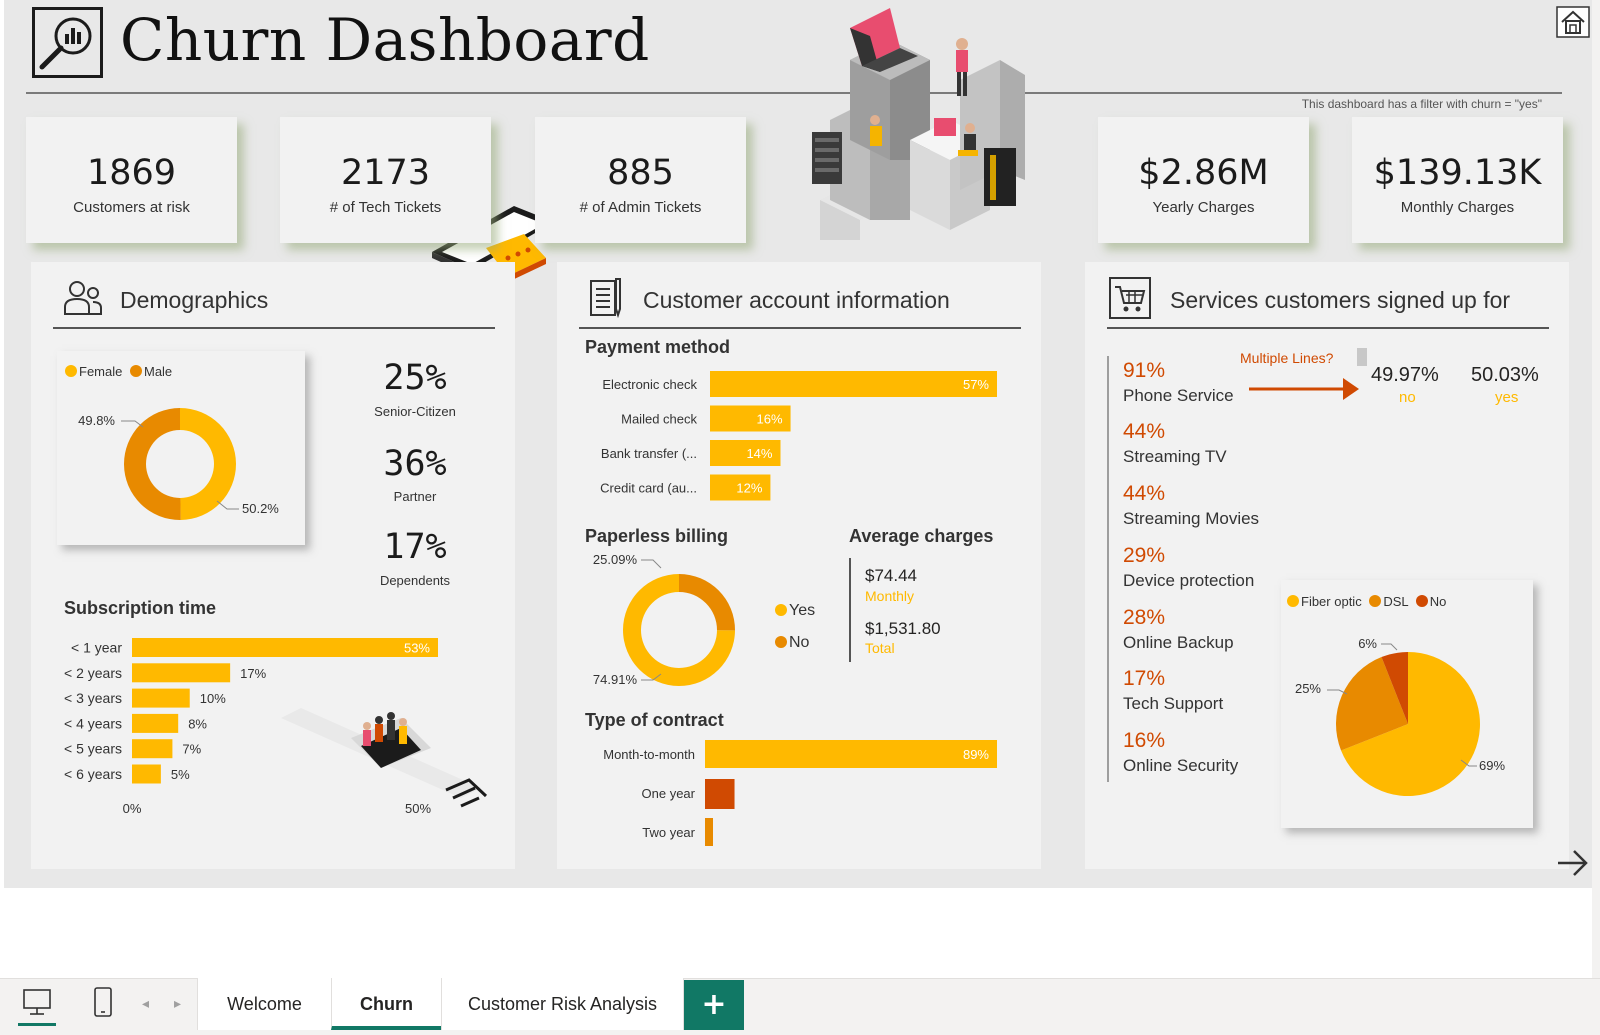  I want to click on gender-donut-card: Female Male 49.8% 50.2%, so click(181, 448).